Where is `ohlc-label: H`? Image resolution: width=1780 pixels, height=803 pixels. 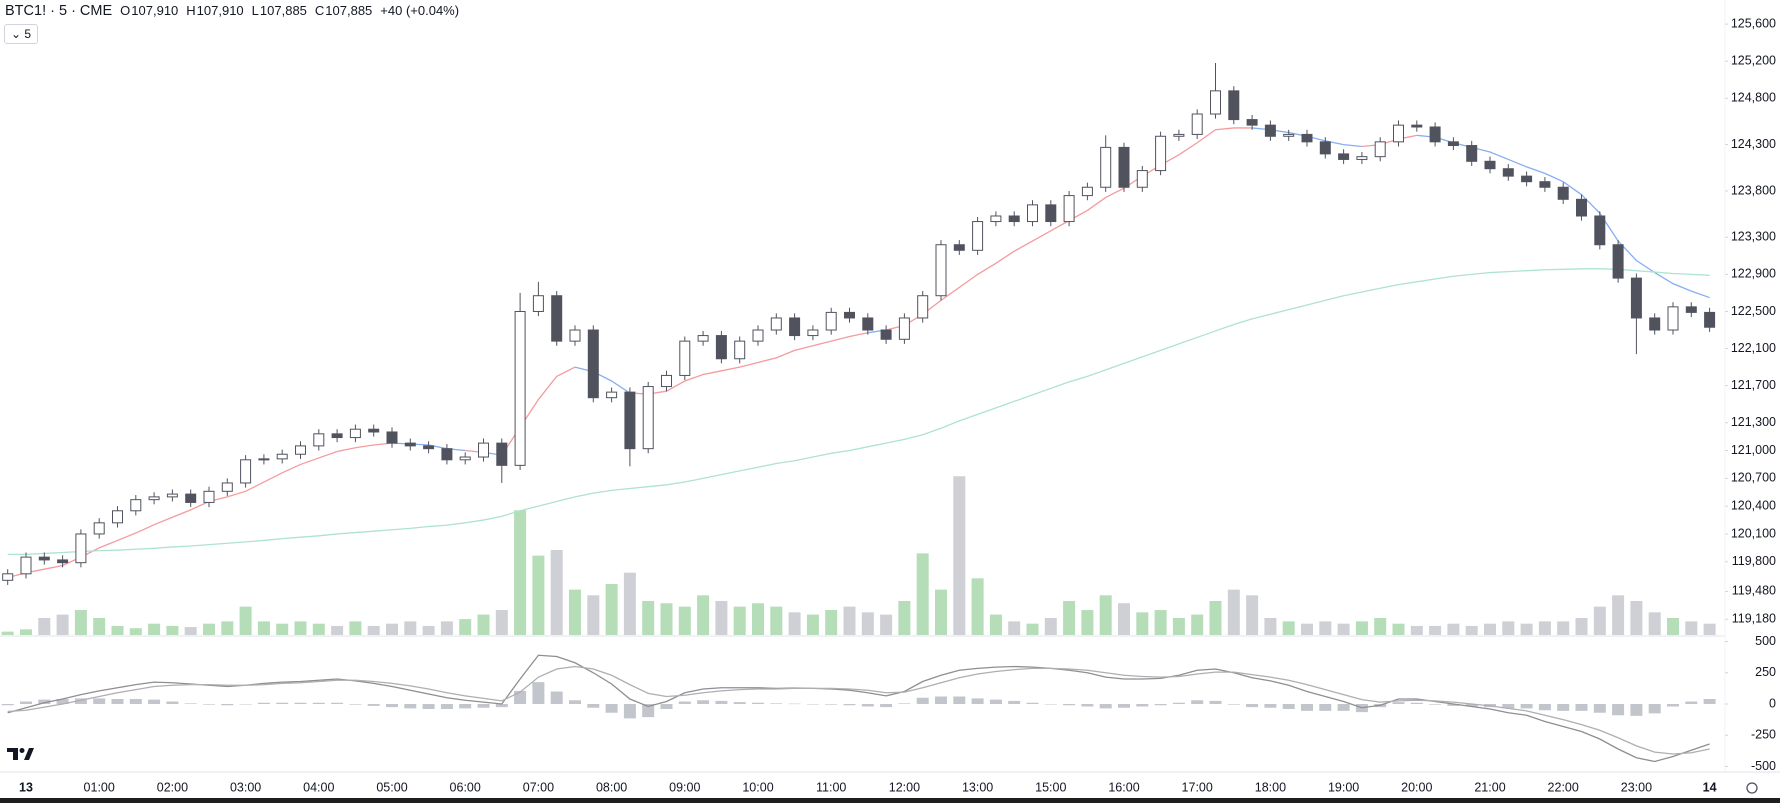
ohlc-label: H is located at coordinates (191, 10).